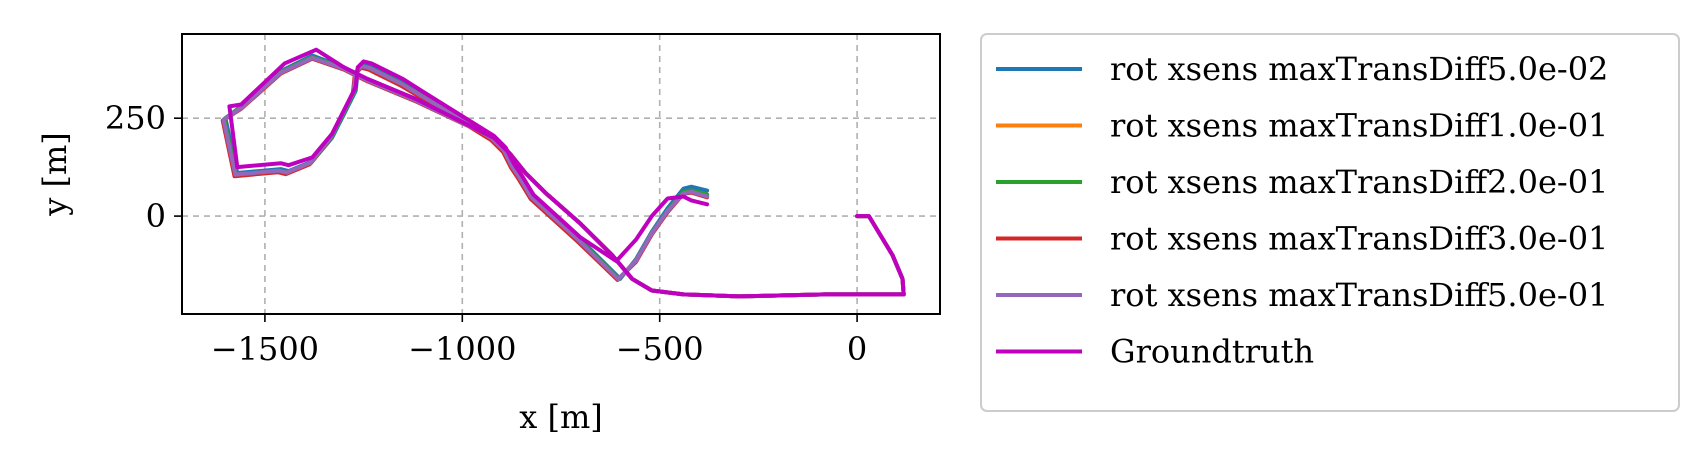 Image resolution: width=1705 pixels, height=469 pixels. I want to click on x-tick-label: −1500, so click(265, 349).